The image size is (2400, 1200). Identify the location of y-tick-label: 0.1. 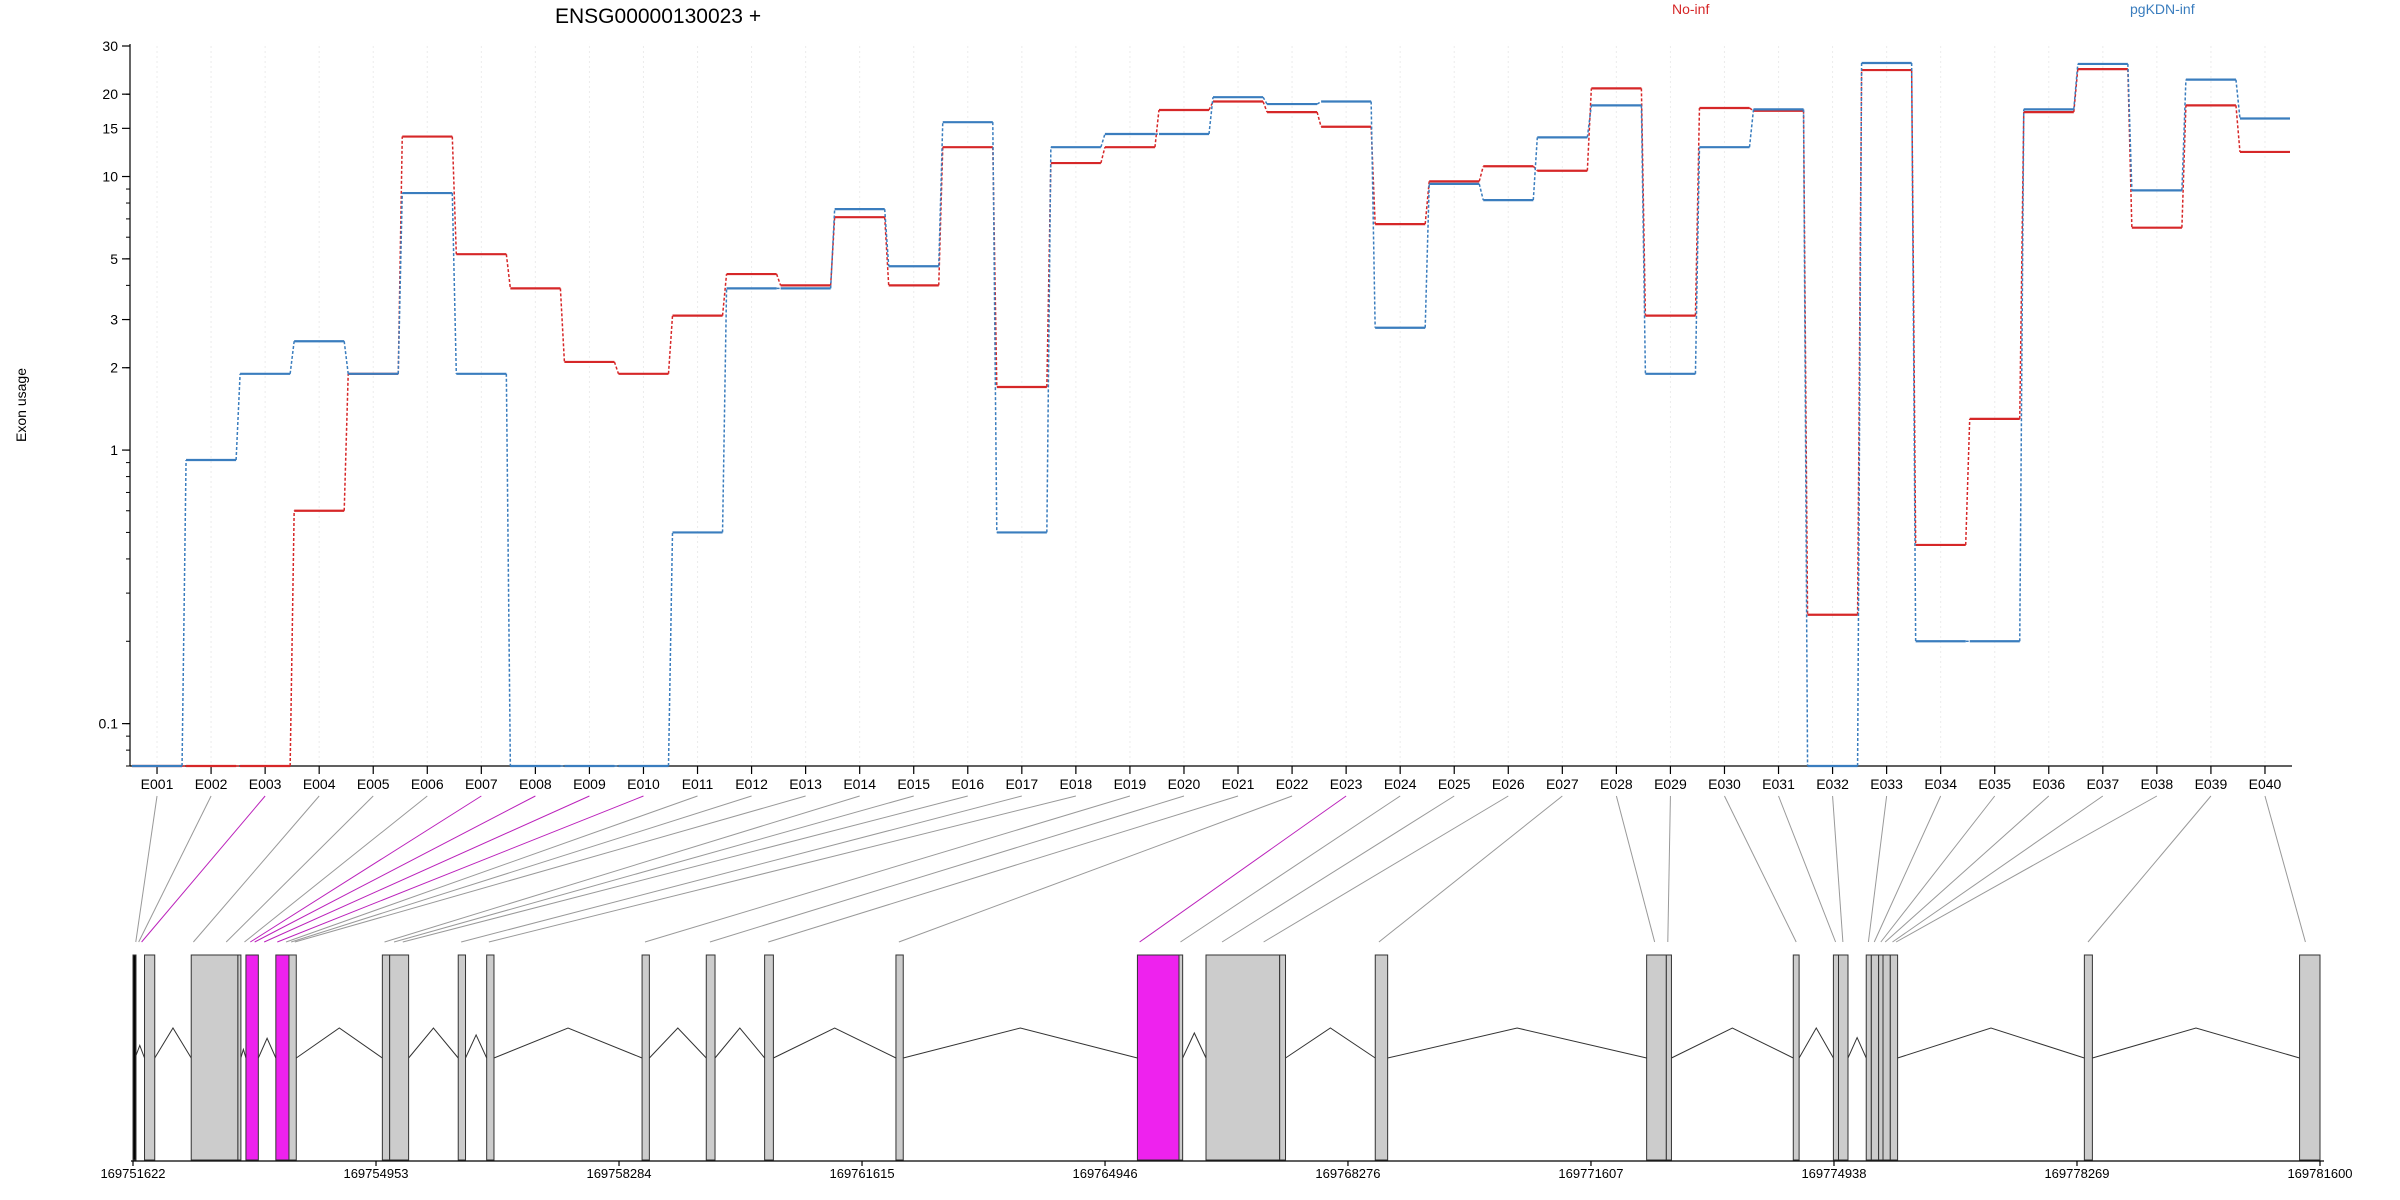
(109, 724).